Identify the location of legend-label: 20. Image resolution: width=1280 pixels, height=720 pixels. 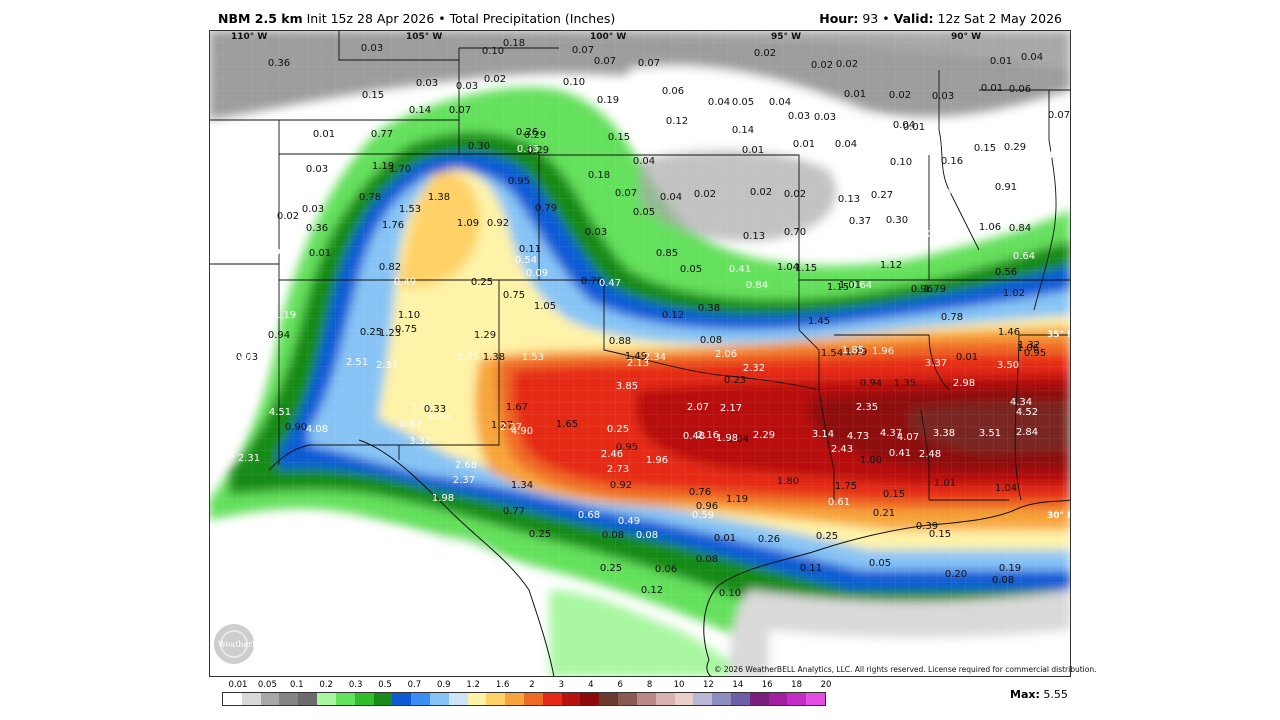
(826, 685).